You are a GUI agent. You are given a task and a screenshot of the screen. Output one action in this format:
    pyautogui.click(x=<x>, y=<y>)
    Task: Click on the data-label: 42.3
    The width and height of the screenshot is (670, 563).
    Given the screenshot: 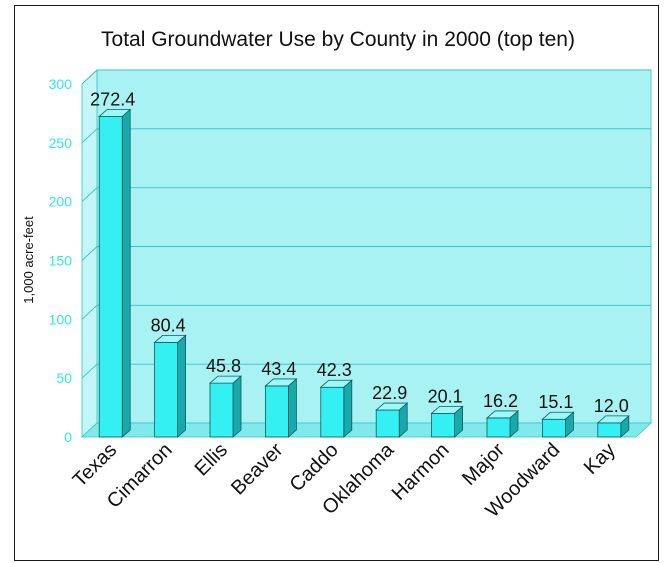 What is the action you would take?
    pyautogui.click(x=334, y=370)
    